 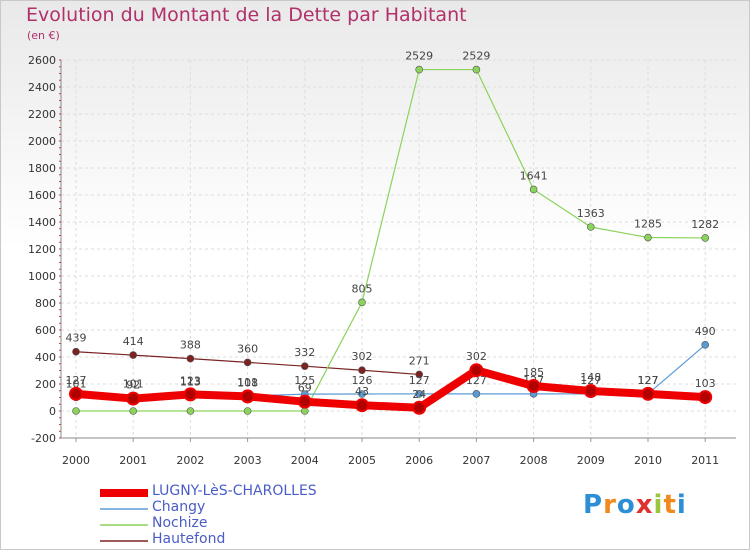 What do you see at coordinates (648, 460) in the screenshot?
I see `x-tick-label: 2010` at bounding box center [648, 460].